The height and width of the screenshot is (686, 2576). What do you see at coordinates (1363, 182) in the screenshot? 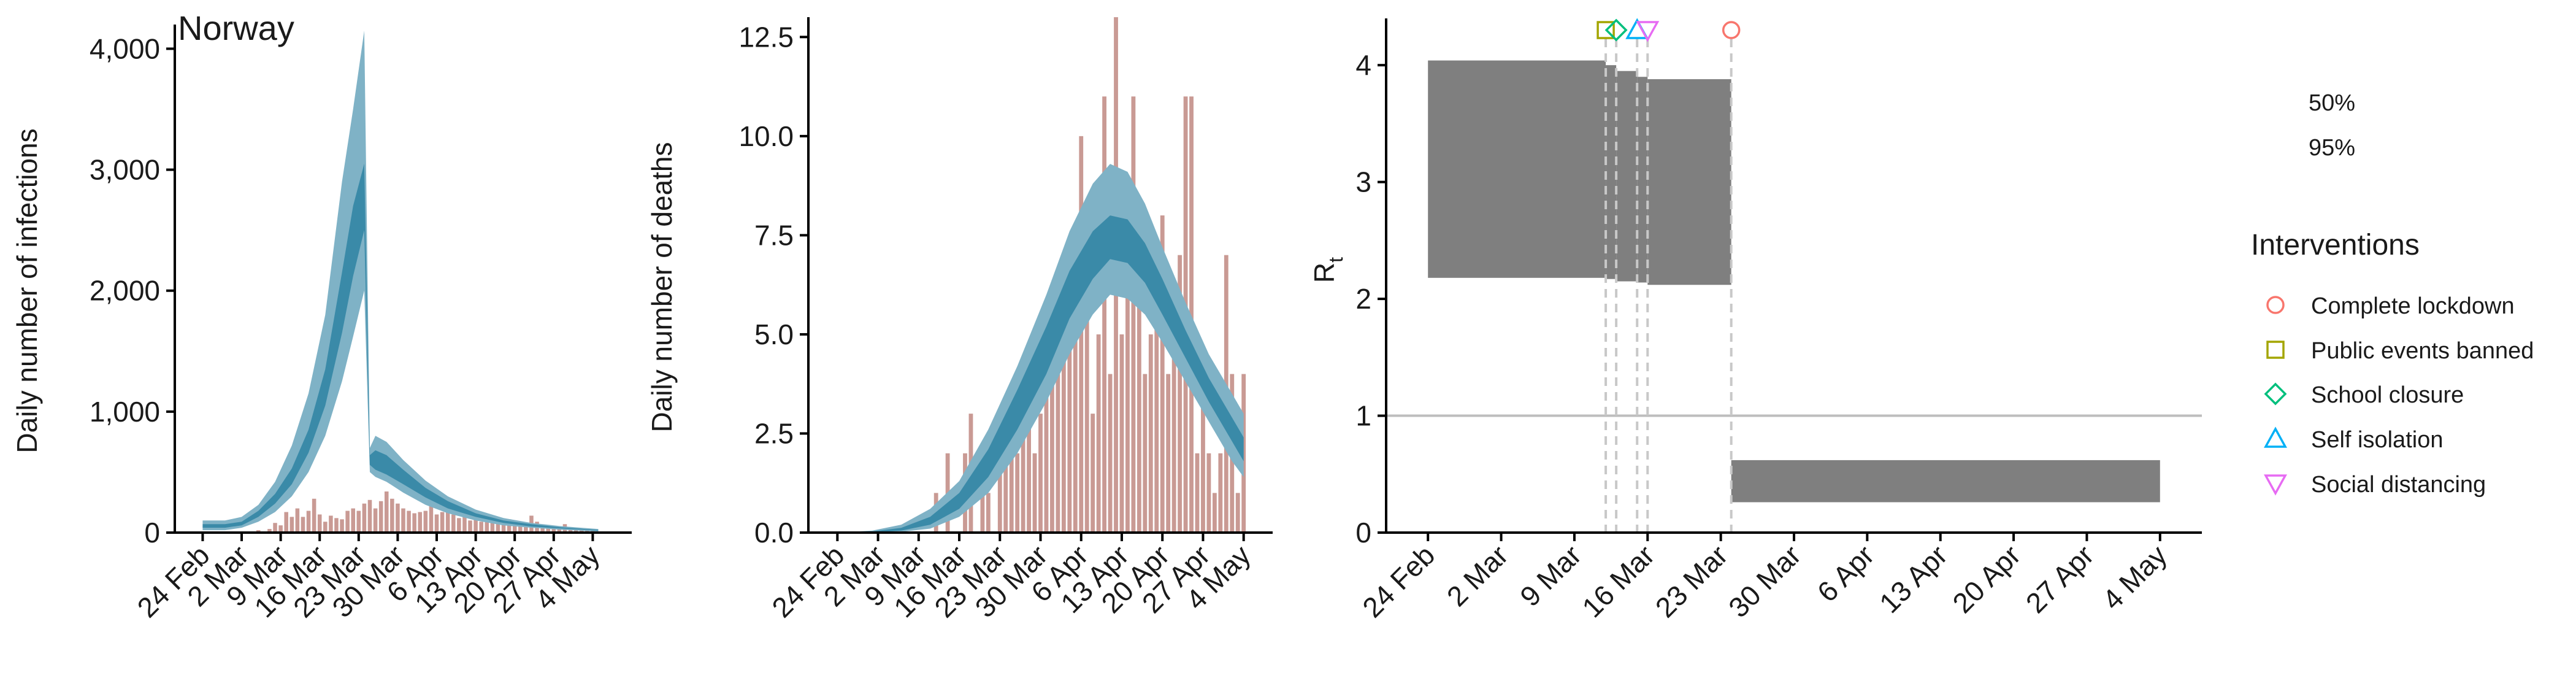
I see `y-tick-label: 3` at bounding box center [1363, 182].